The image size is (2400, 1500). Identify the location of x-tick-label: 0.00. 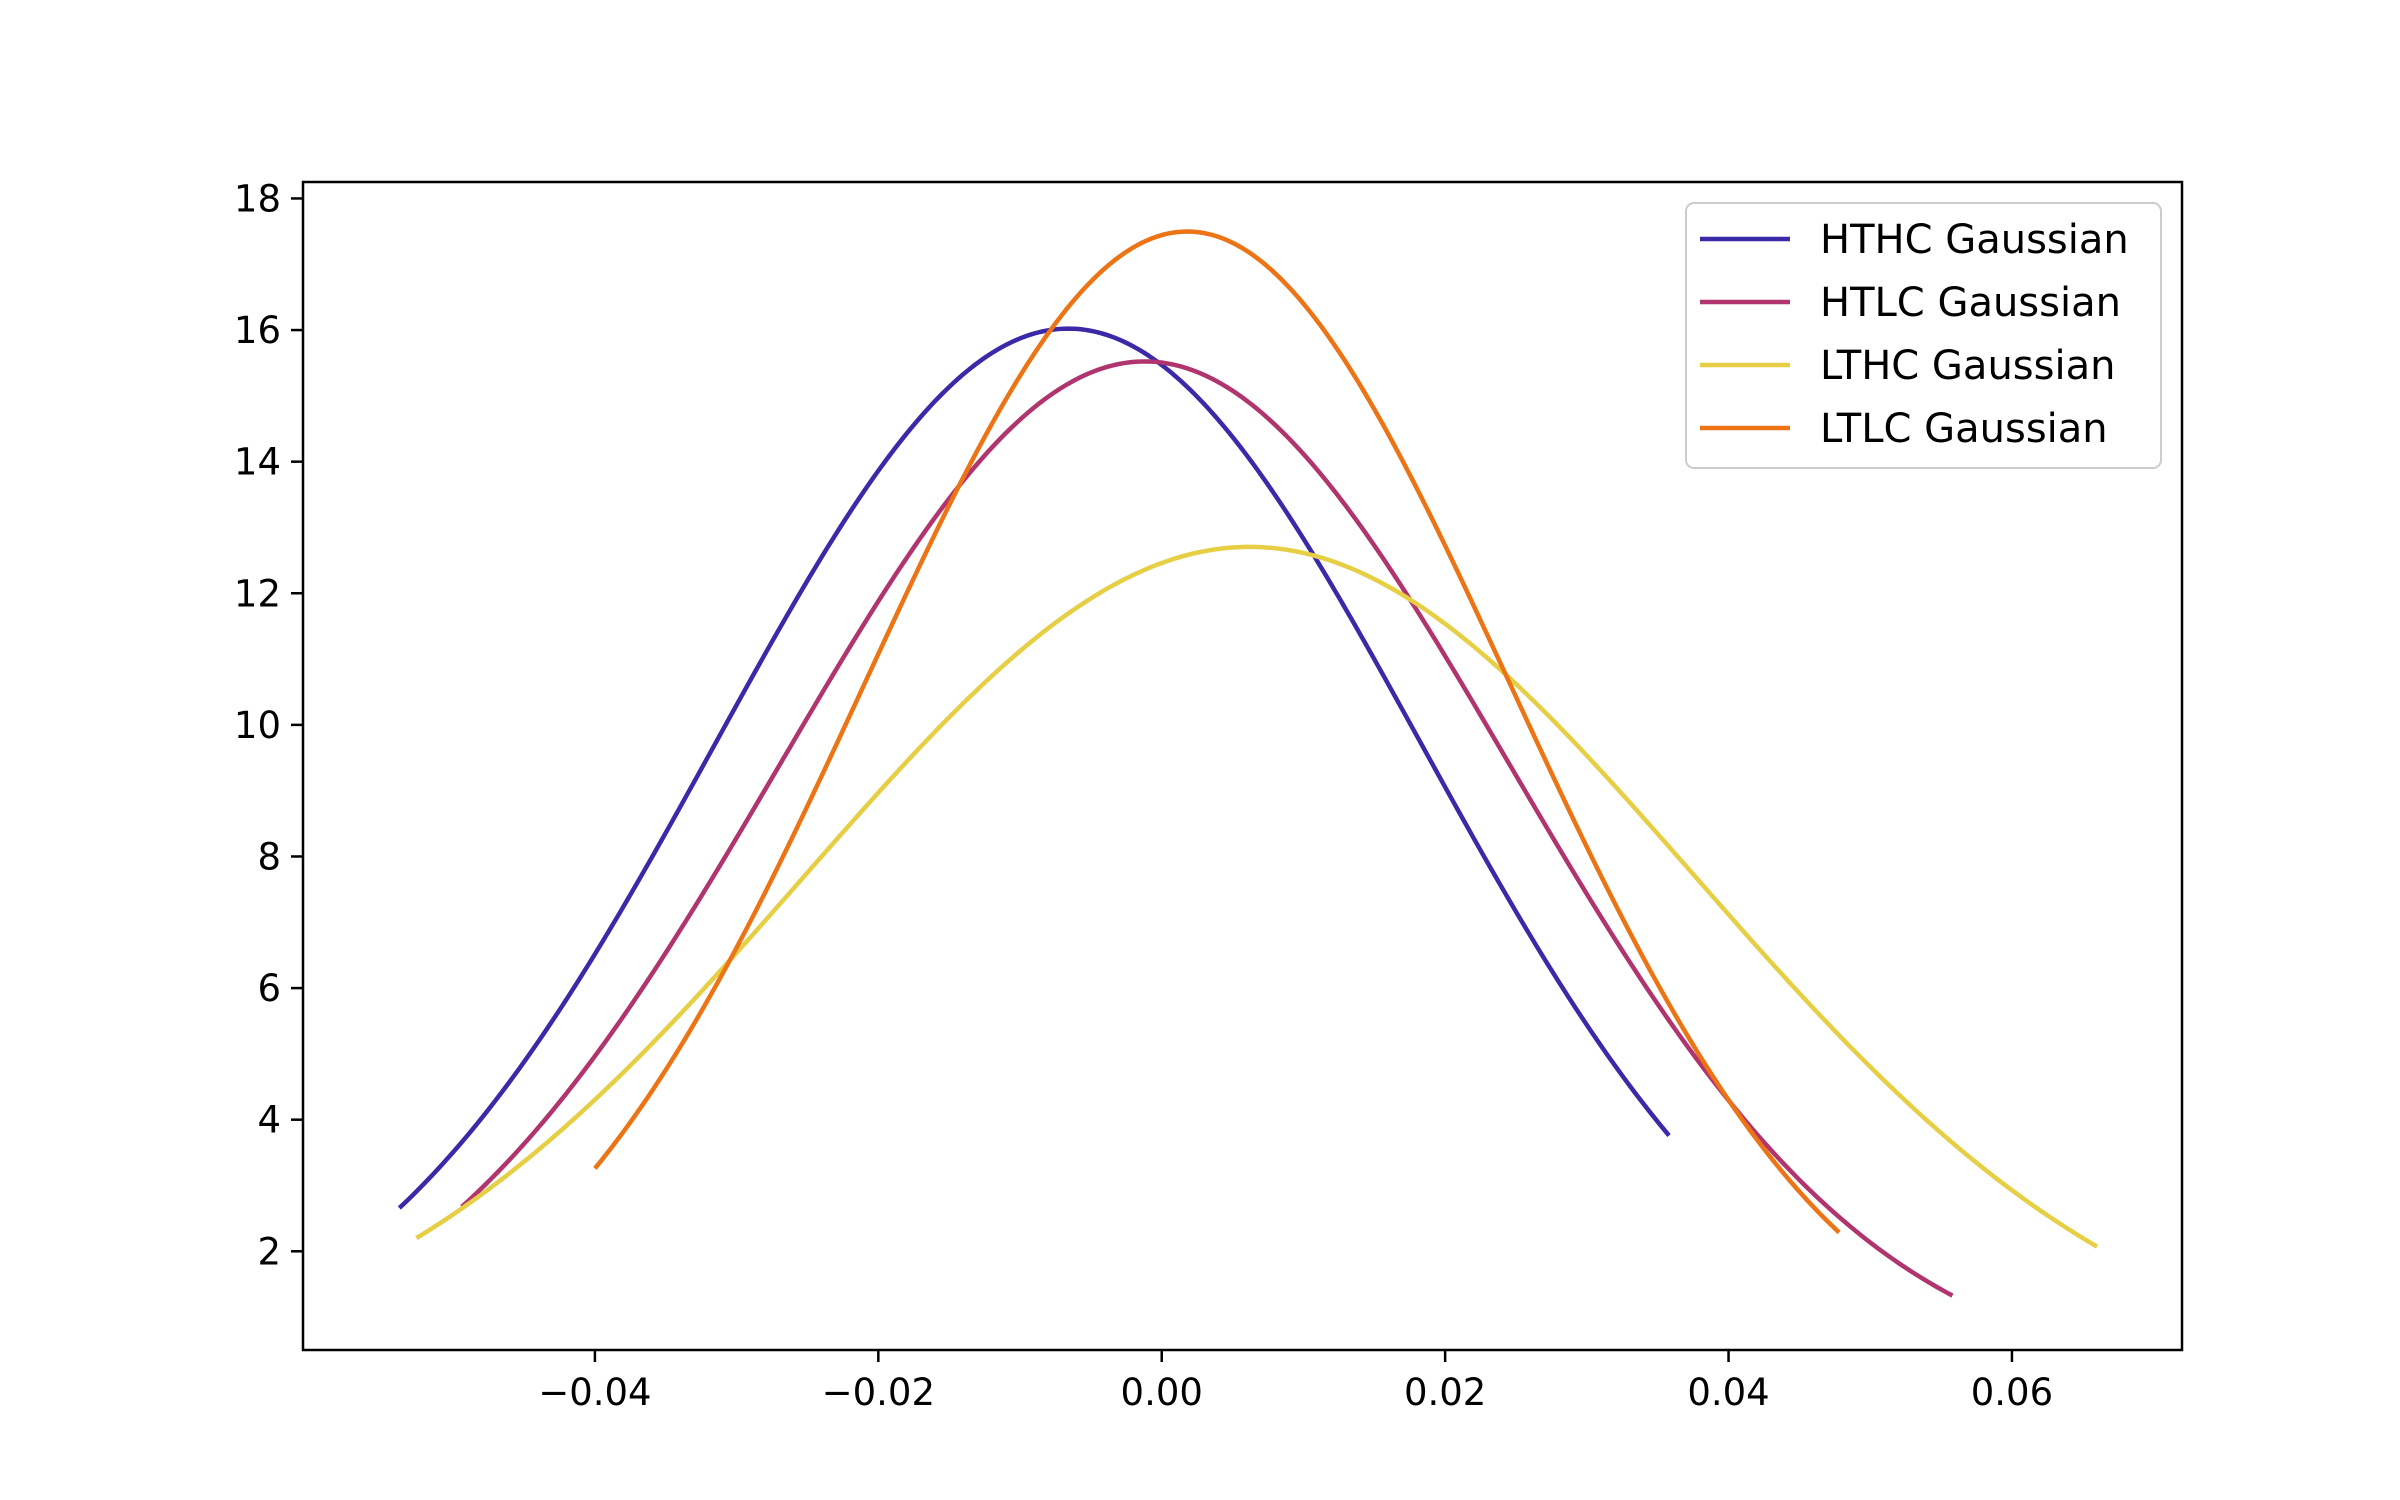
(1162, 1392).